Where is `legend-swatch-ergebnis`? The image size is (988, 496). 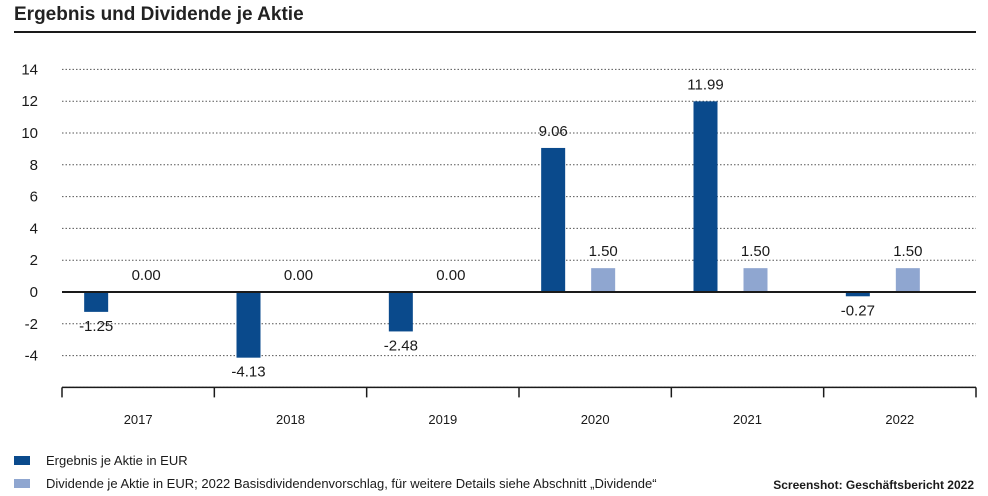 legend-swatch-ergebnis is located at coordinates (22, 460).